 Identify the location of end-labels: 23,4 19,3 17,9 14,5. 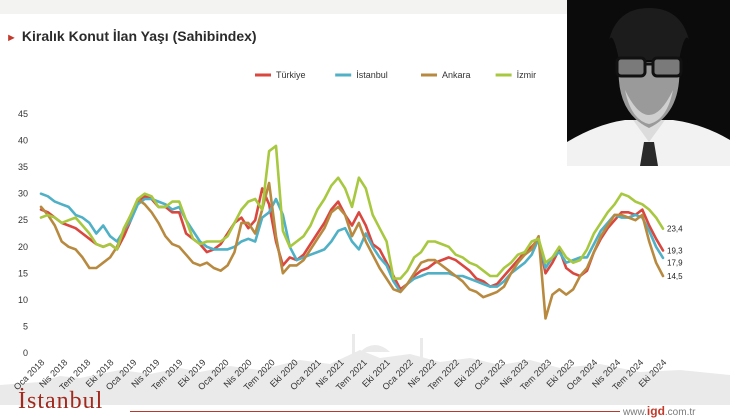
(675, 253).